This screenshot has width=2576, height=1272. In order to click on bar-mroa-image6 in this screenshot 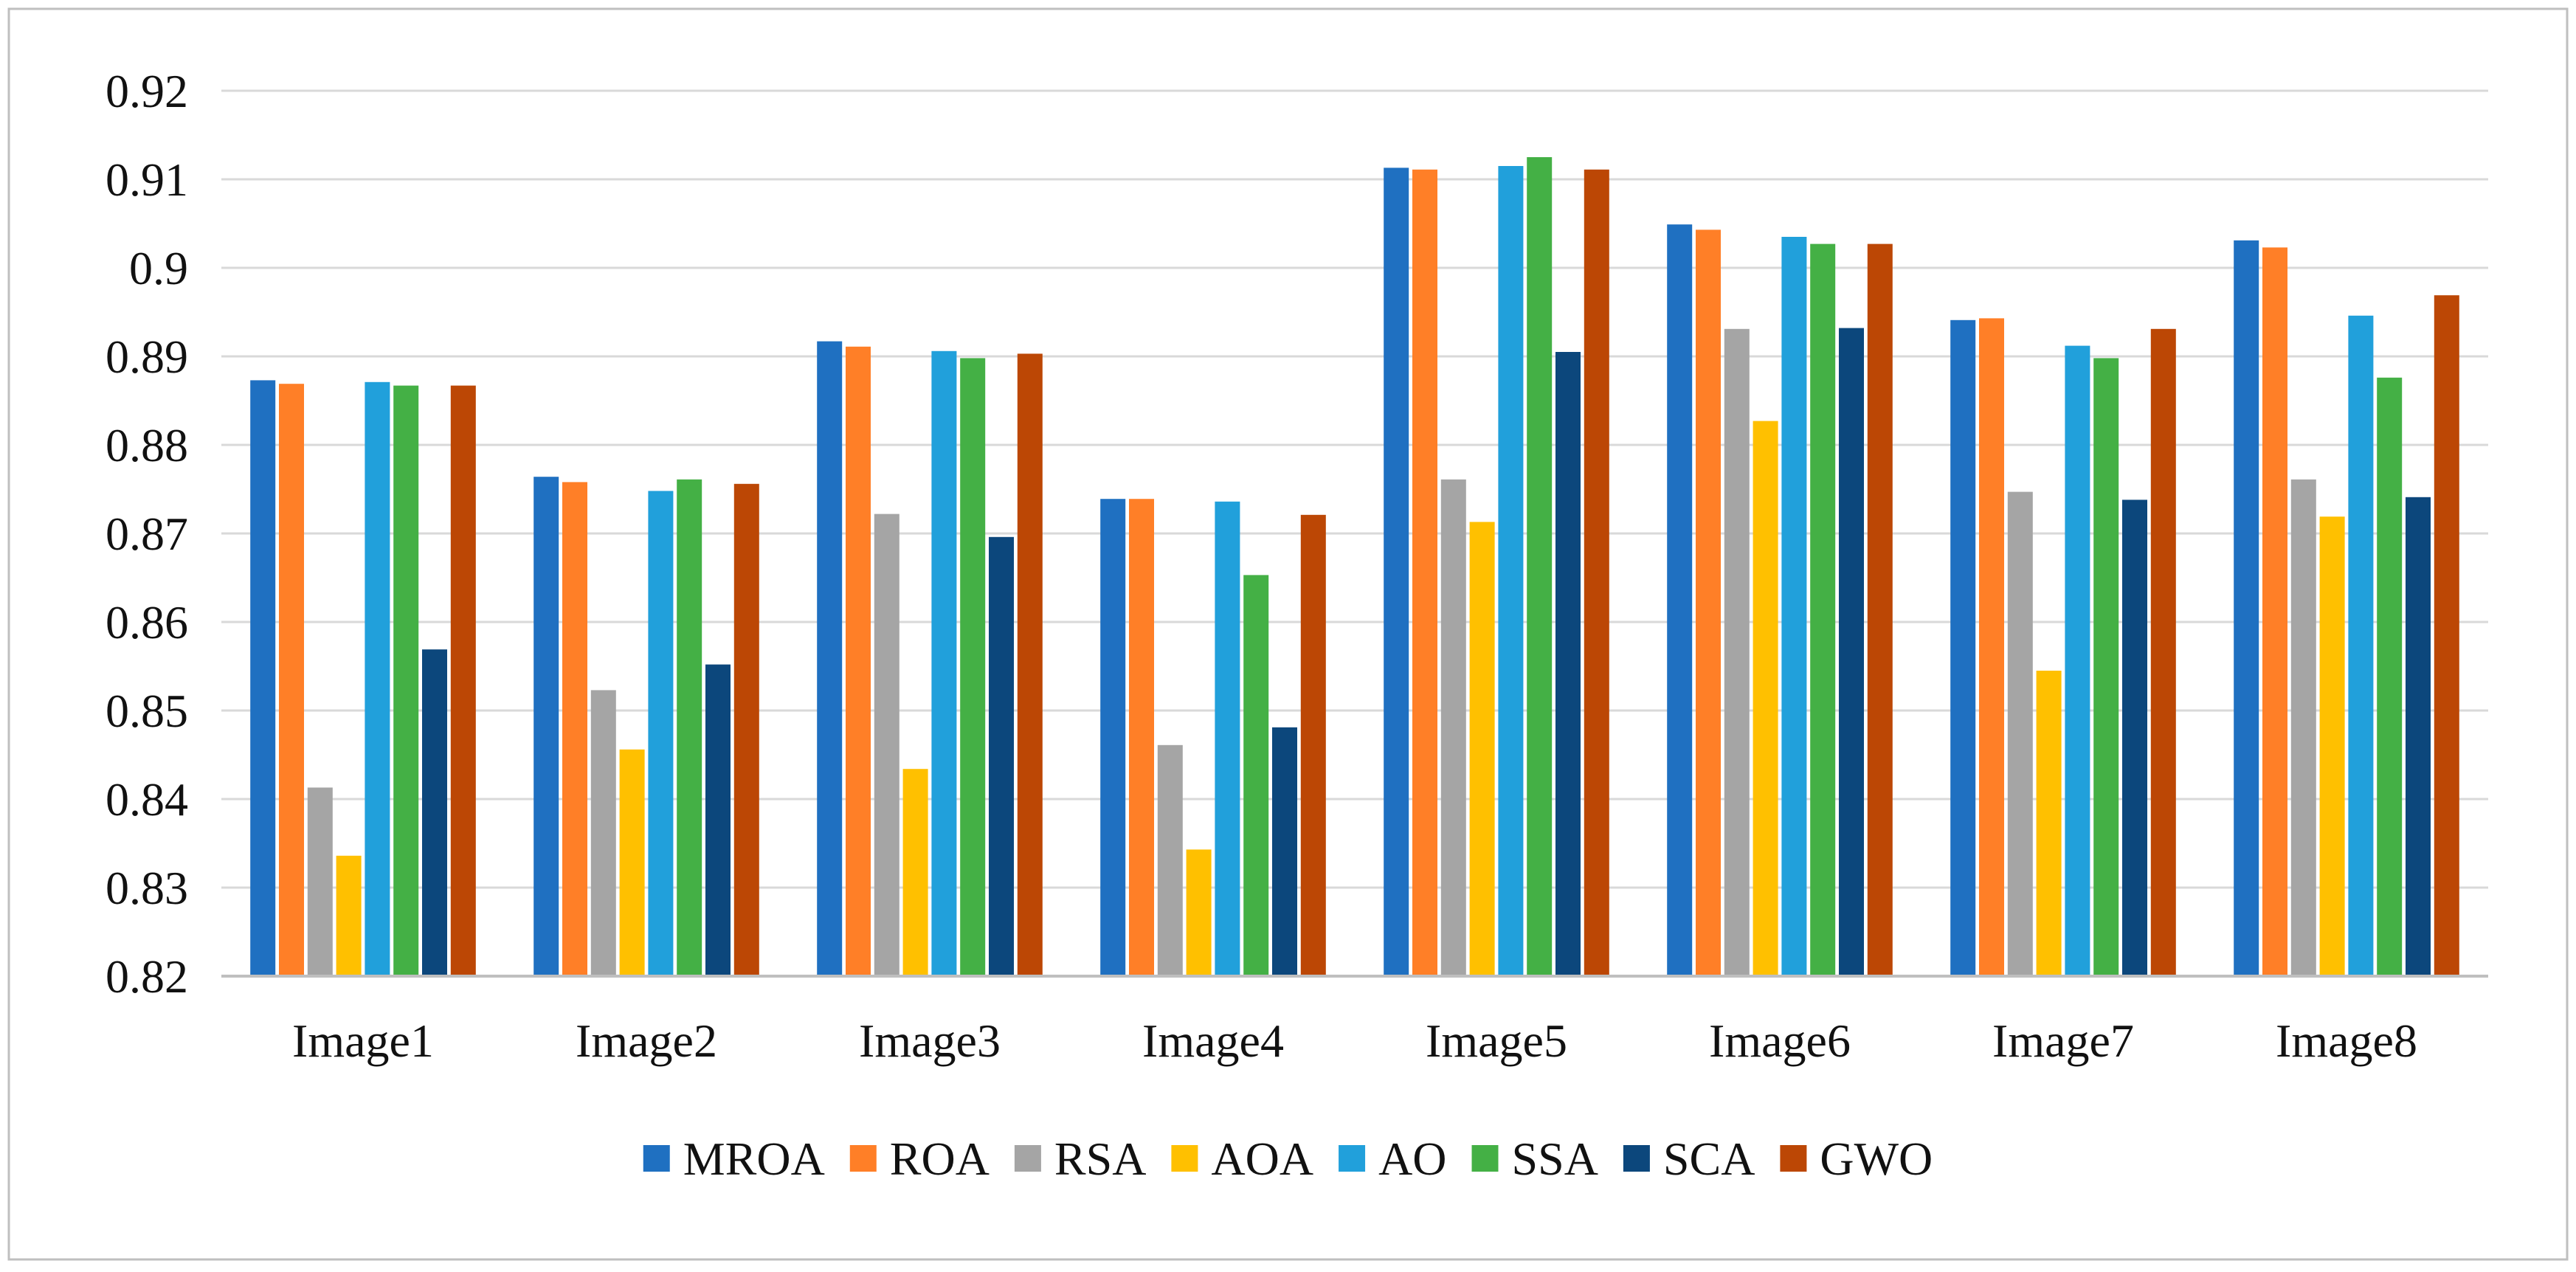, I will do `click(1680, 600)`.